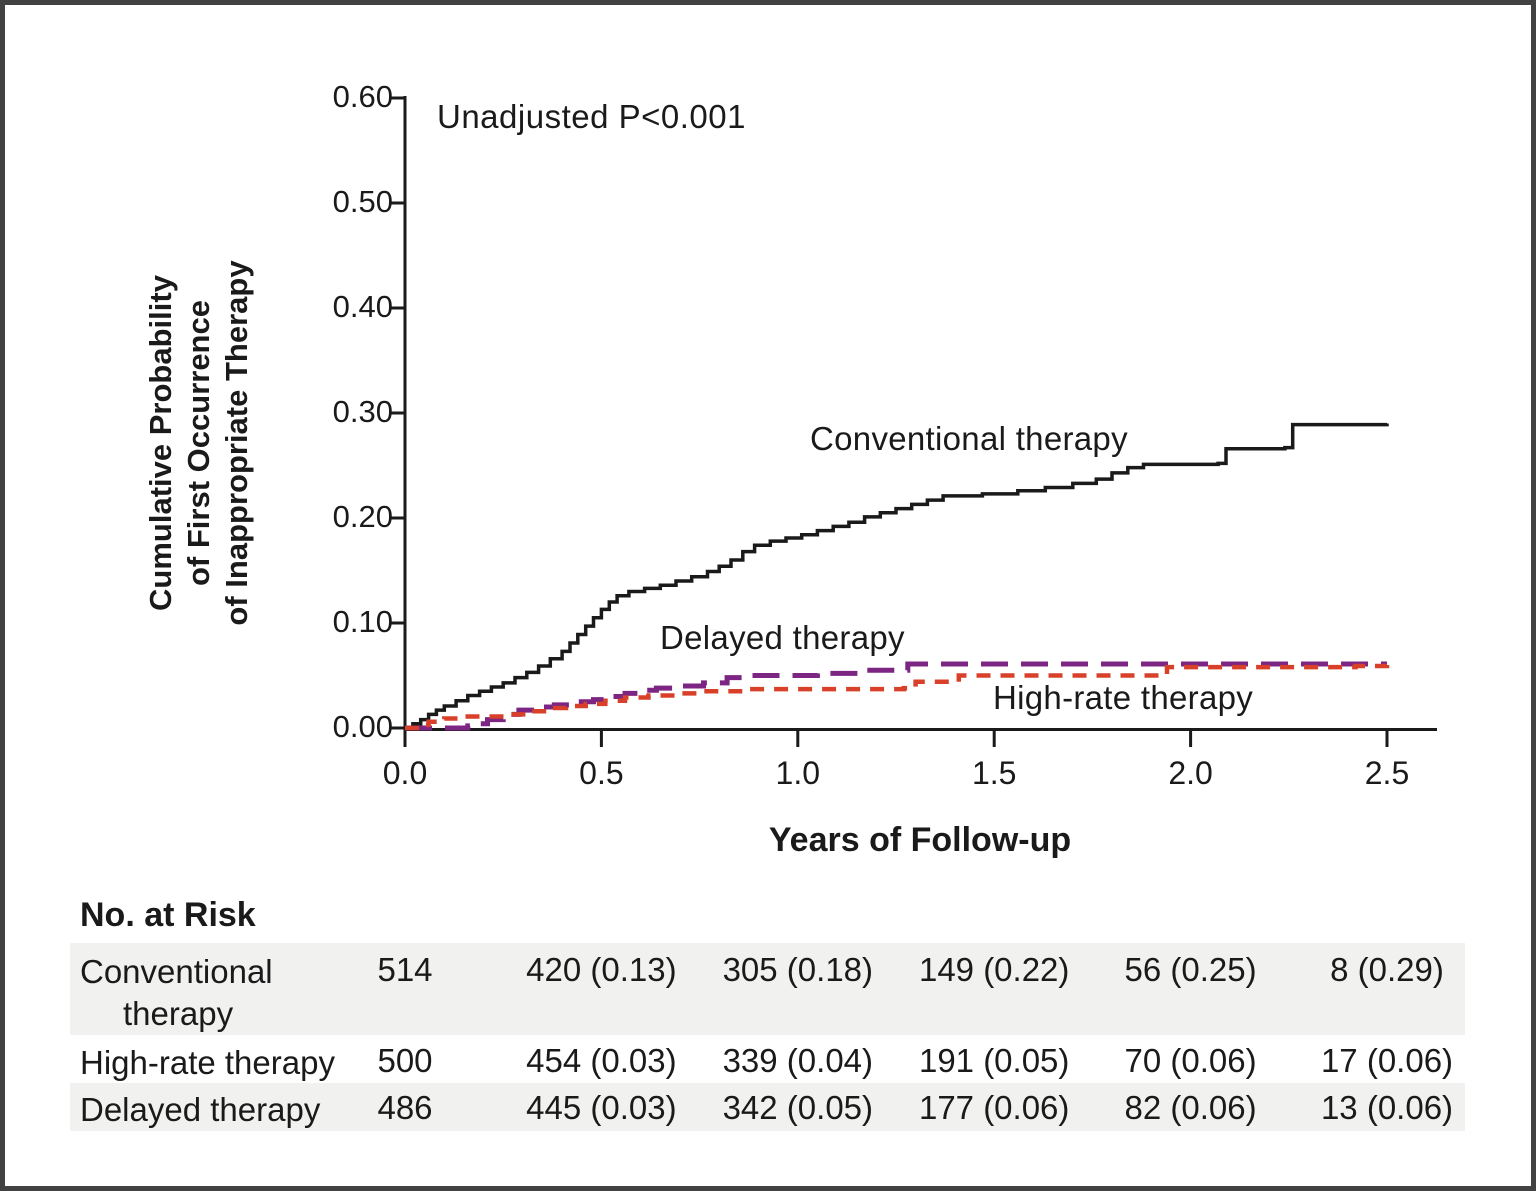 This screenshot has width=1536, height=1191. Describe the element at coordinates (798, 773) in the screenshot. I see `x-tick-label: 1.0` at that location.